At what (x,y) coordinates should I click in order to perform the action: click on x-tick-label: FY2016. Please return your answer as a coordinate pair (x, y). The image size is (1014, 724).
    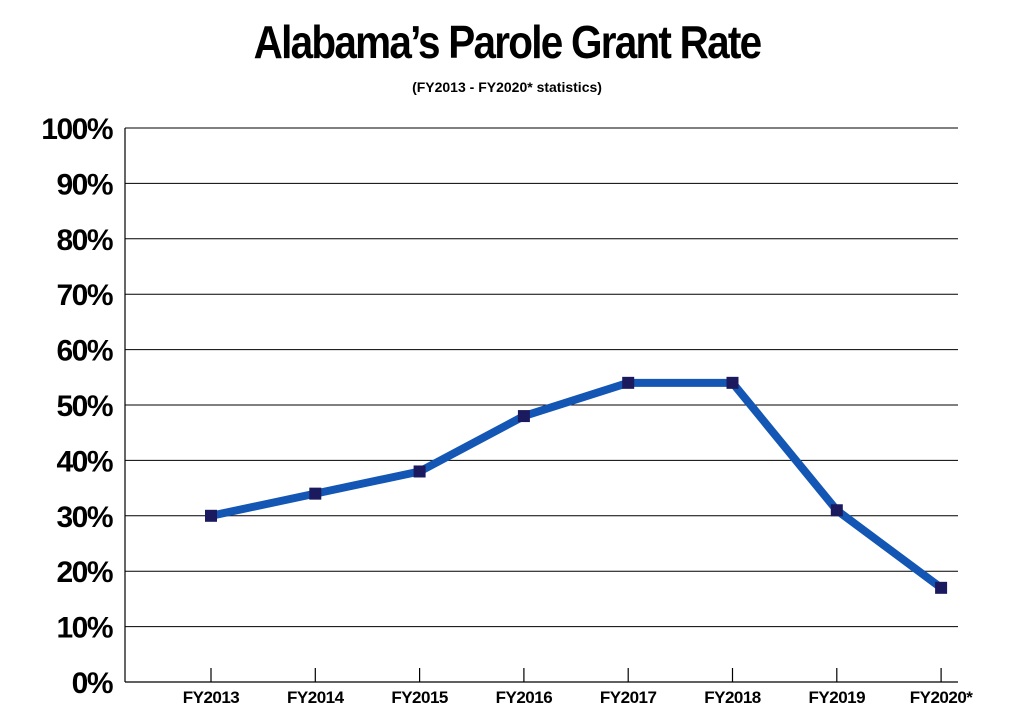
    Looking at the image, I should click on (524, 697).